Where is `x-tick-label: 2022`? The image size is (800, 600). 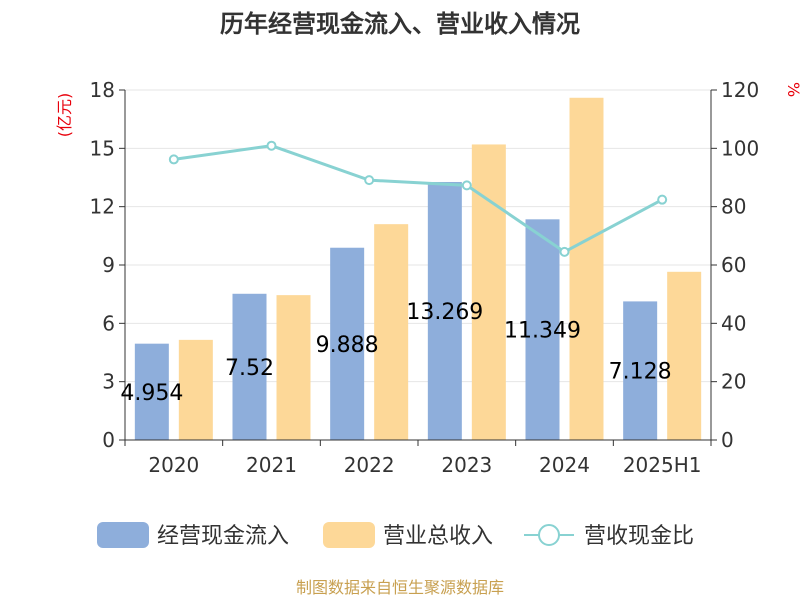 x-tick-label: 2022 is located at coordinates (369, 465).